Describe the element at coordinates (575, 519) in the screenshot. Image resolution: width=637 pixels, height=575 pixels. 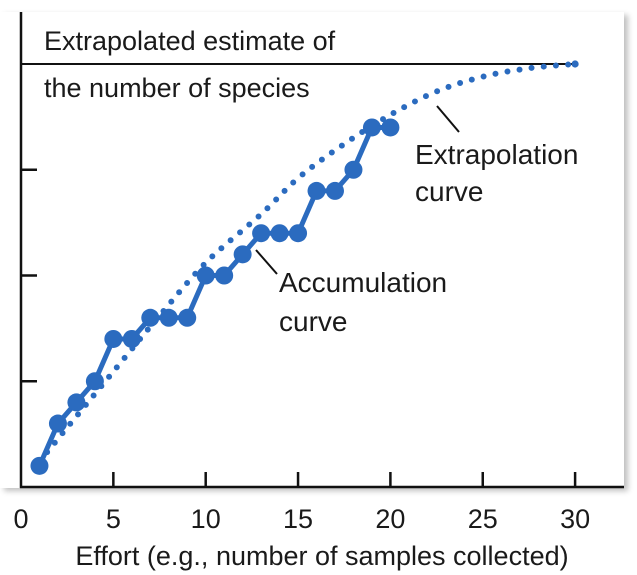
I see `x-tick-label: 30` at that location.